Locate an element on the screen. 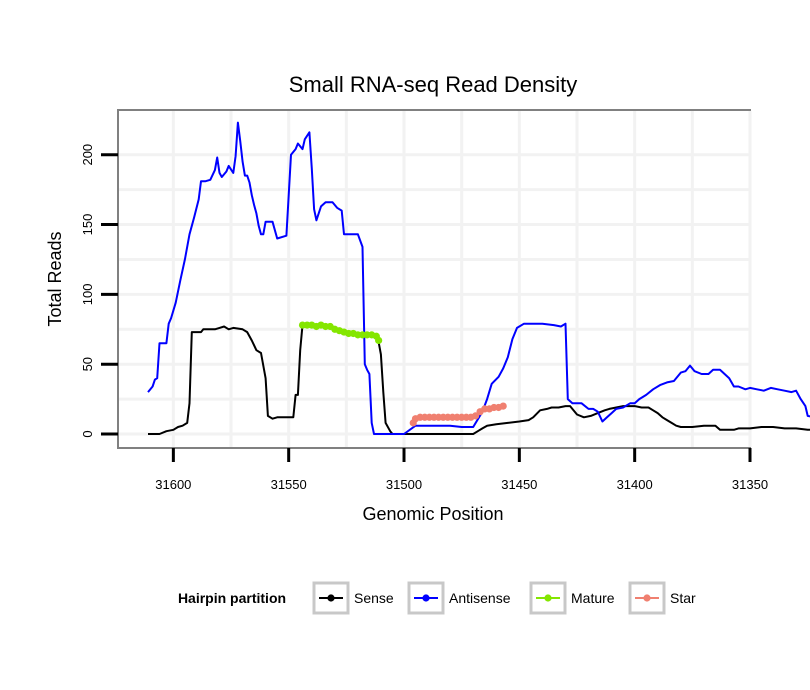  x-tick-label: 31500 is located at coordinates (404, 484).